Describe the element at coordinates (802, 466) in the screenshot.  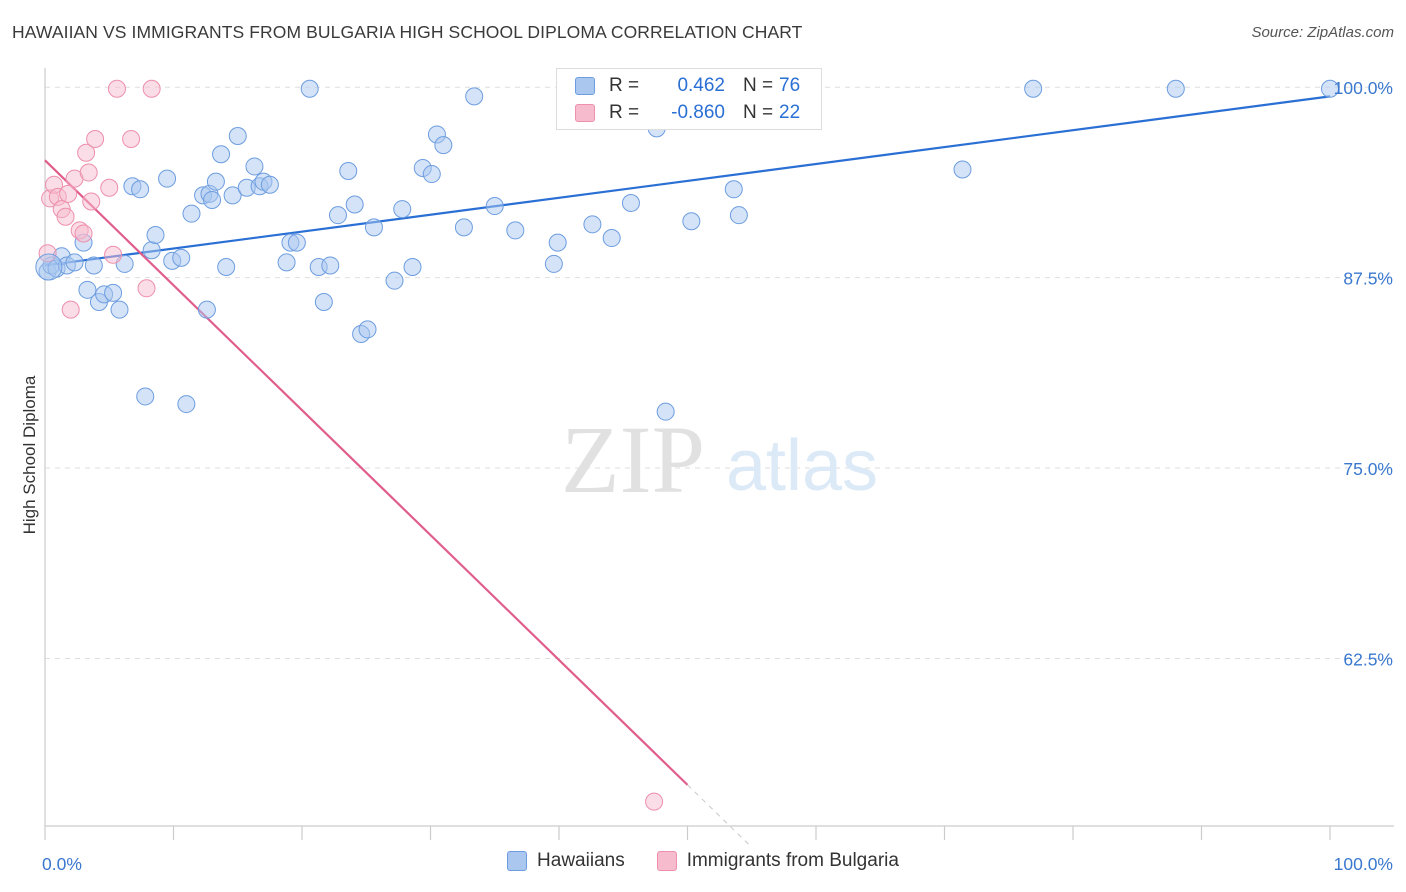
I see `watermark-atlas: atlas` at that location.